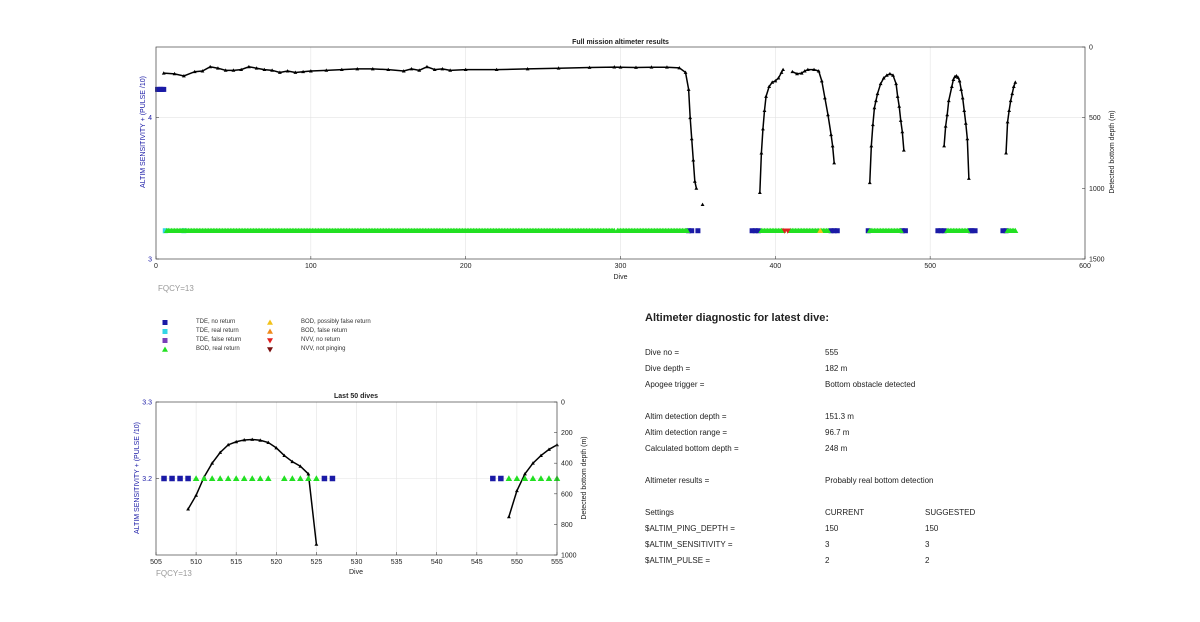 This screenshot has width=1200, height=622. Describe the element at coordinates (879, 480) in the screenshot. I see `altim-results-value: Probably real bottom detection` at that location.